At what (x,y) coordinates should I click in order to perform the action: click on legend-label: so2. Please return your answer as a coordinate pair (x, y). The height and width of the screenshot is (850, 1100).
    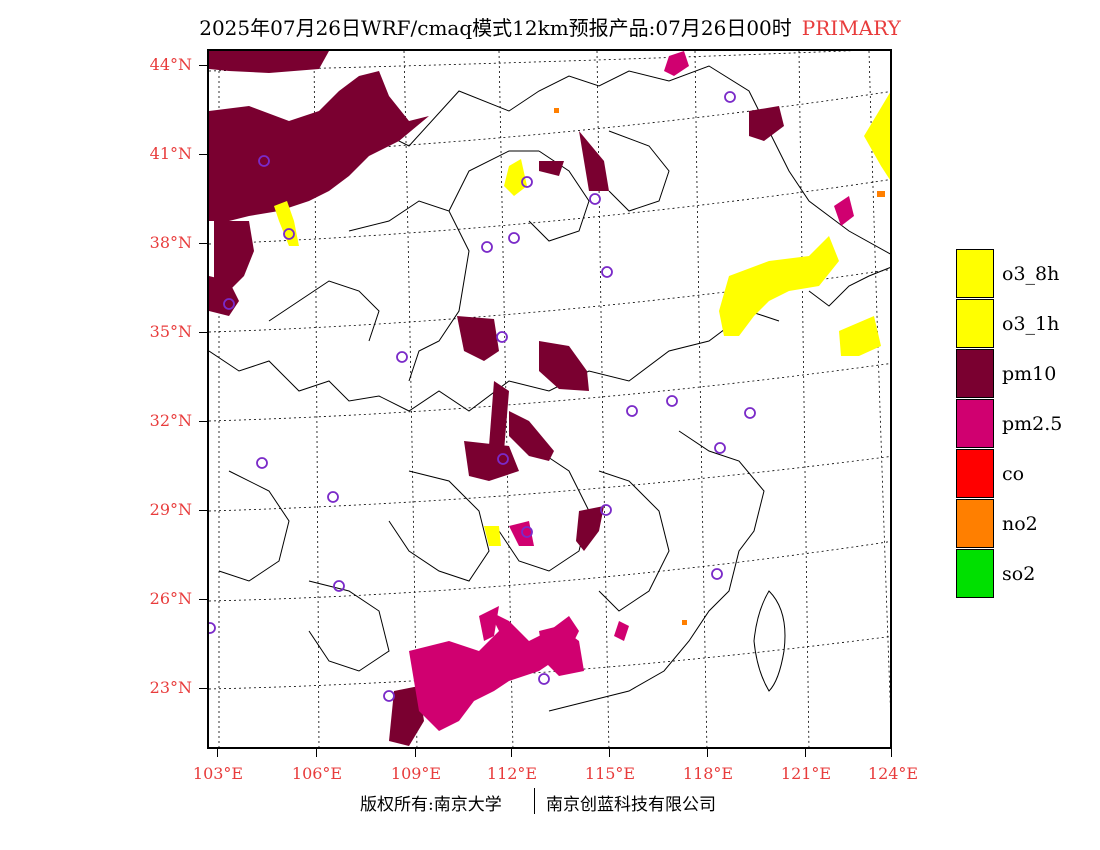
    Looking at the image, I should click on (1019, 574).